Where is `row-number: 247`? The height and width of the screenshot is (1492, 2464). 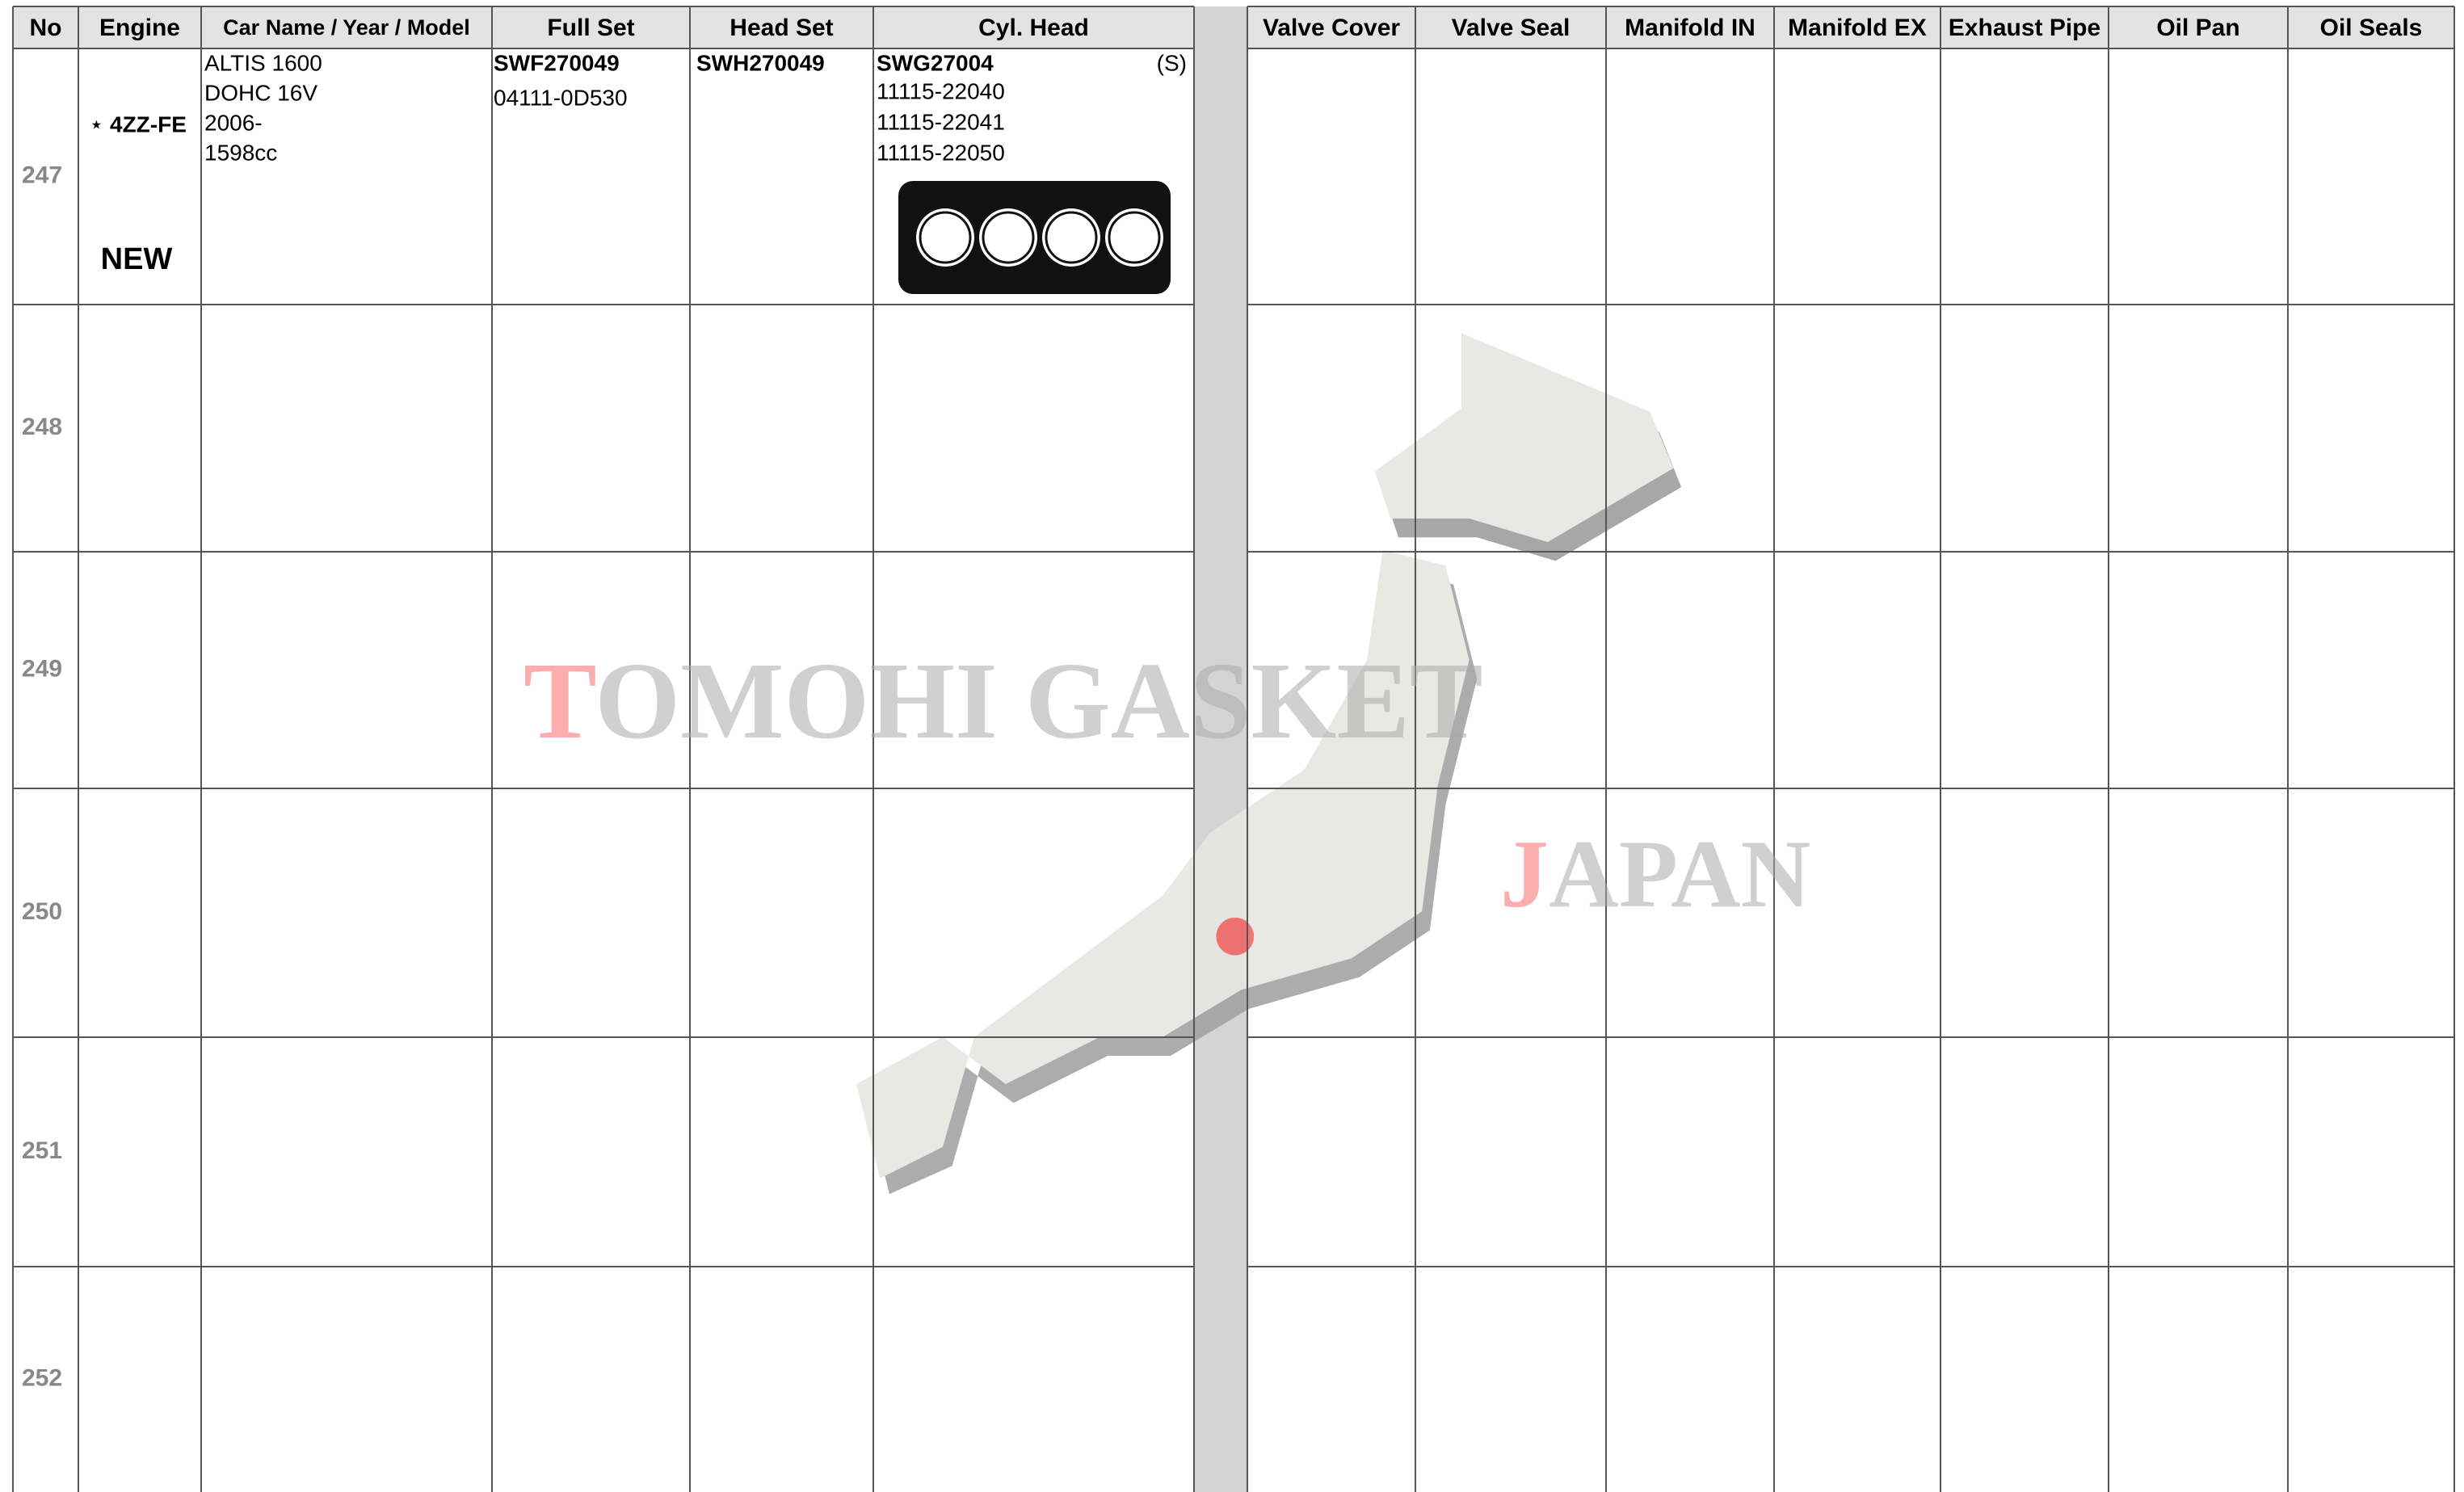 row-number: 247 is located at coordinates (42, 175).